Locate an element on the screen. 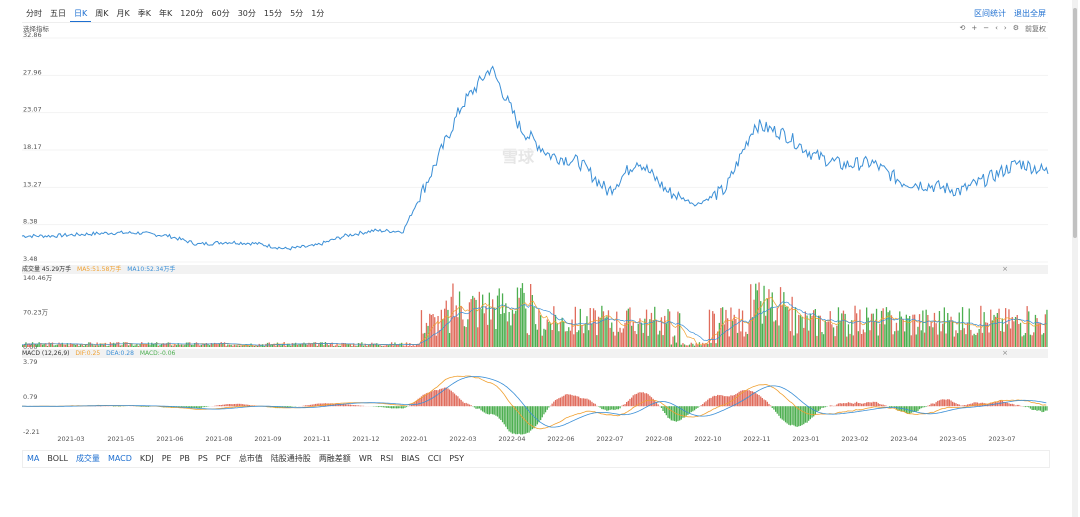  period-tab: 五日 is located at coordinates (58, 13).